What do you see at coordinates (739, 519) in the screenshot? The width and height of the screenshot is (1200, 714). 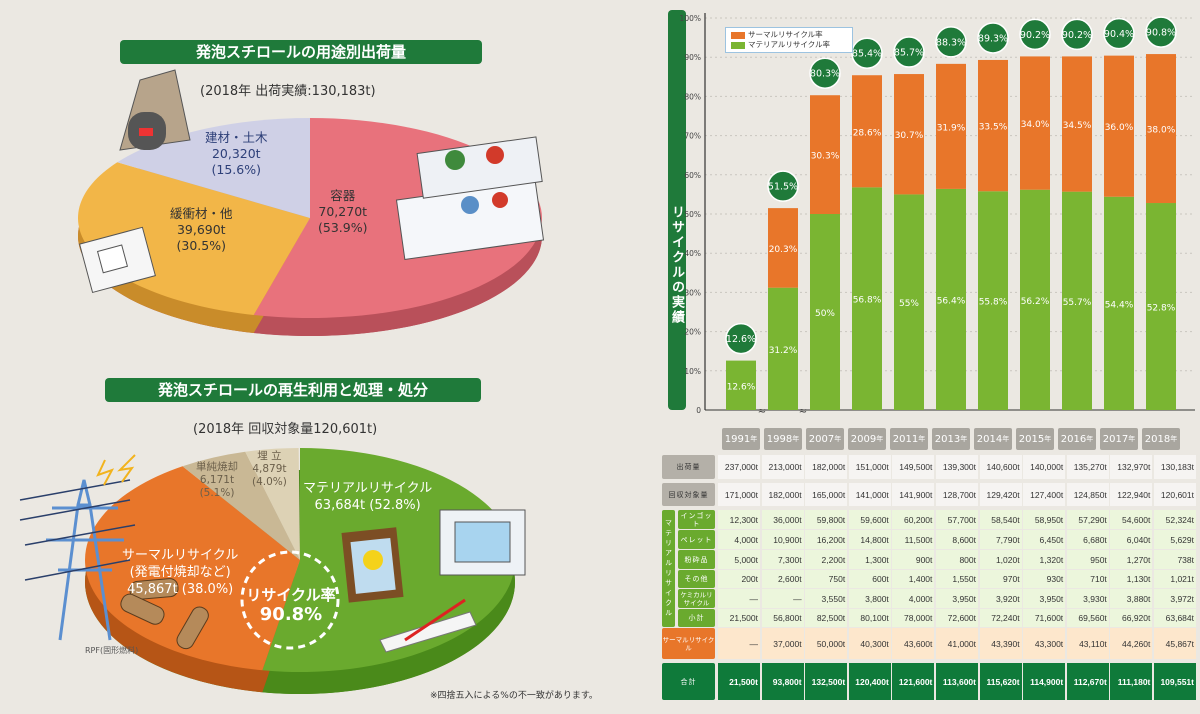 I see `table-cell: 12,300t` at bounding box center [739, 519].